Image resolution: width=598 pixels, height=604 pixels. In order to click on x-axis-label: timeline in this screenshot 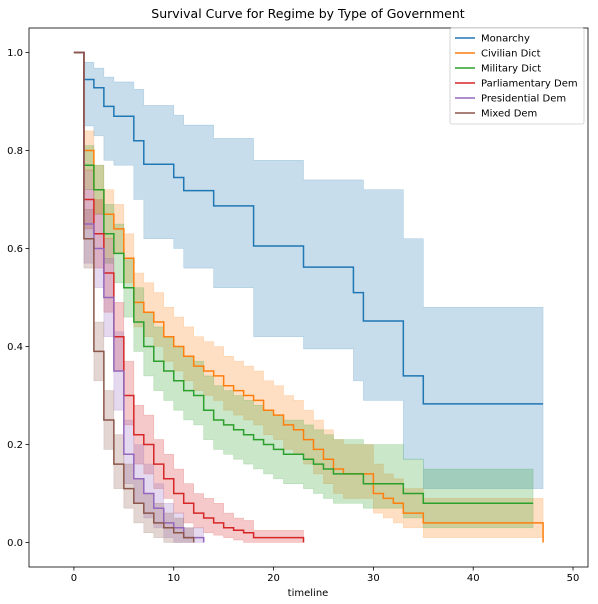, I will do `click(308, 593)`.